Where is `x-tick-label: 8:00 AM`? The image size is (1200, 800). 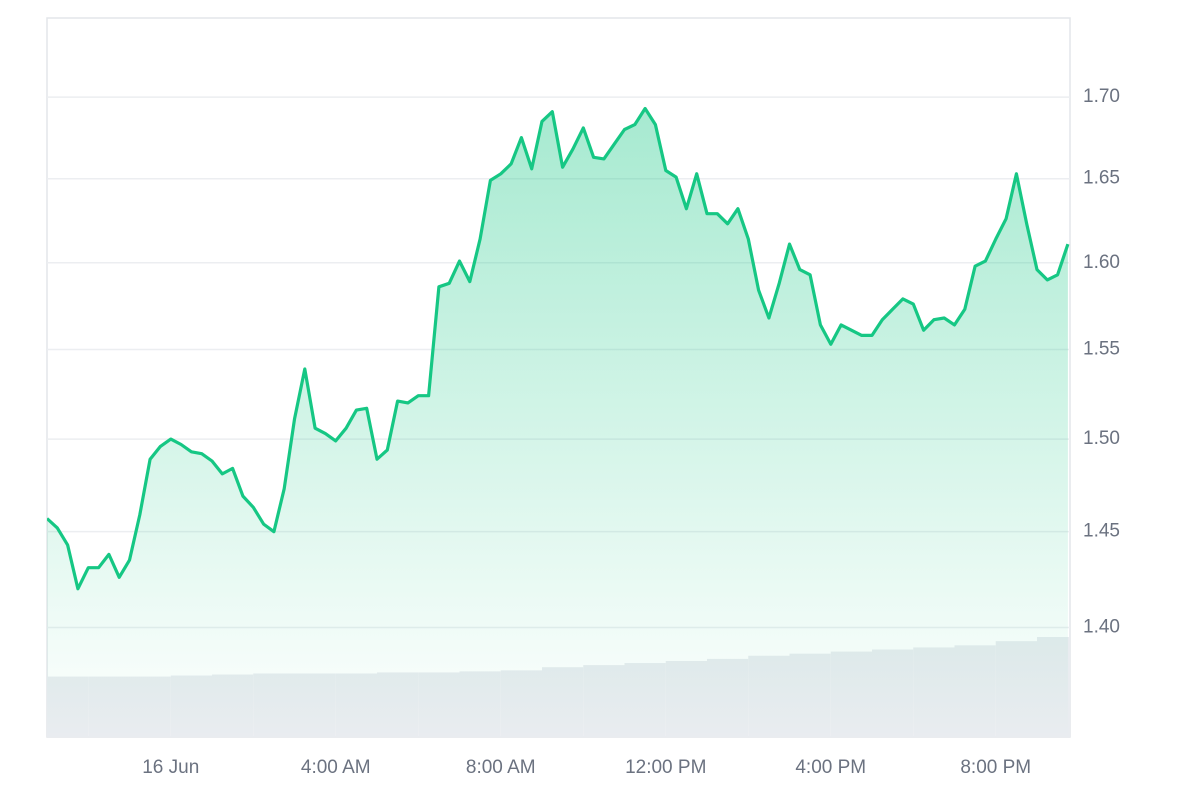
x-tick-label: 8:00 AM is located at coordinates (501, 767).